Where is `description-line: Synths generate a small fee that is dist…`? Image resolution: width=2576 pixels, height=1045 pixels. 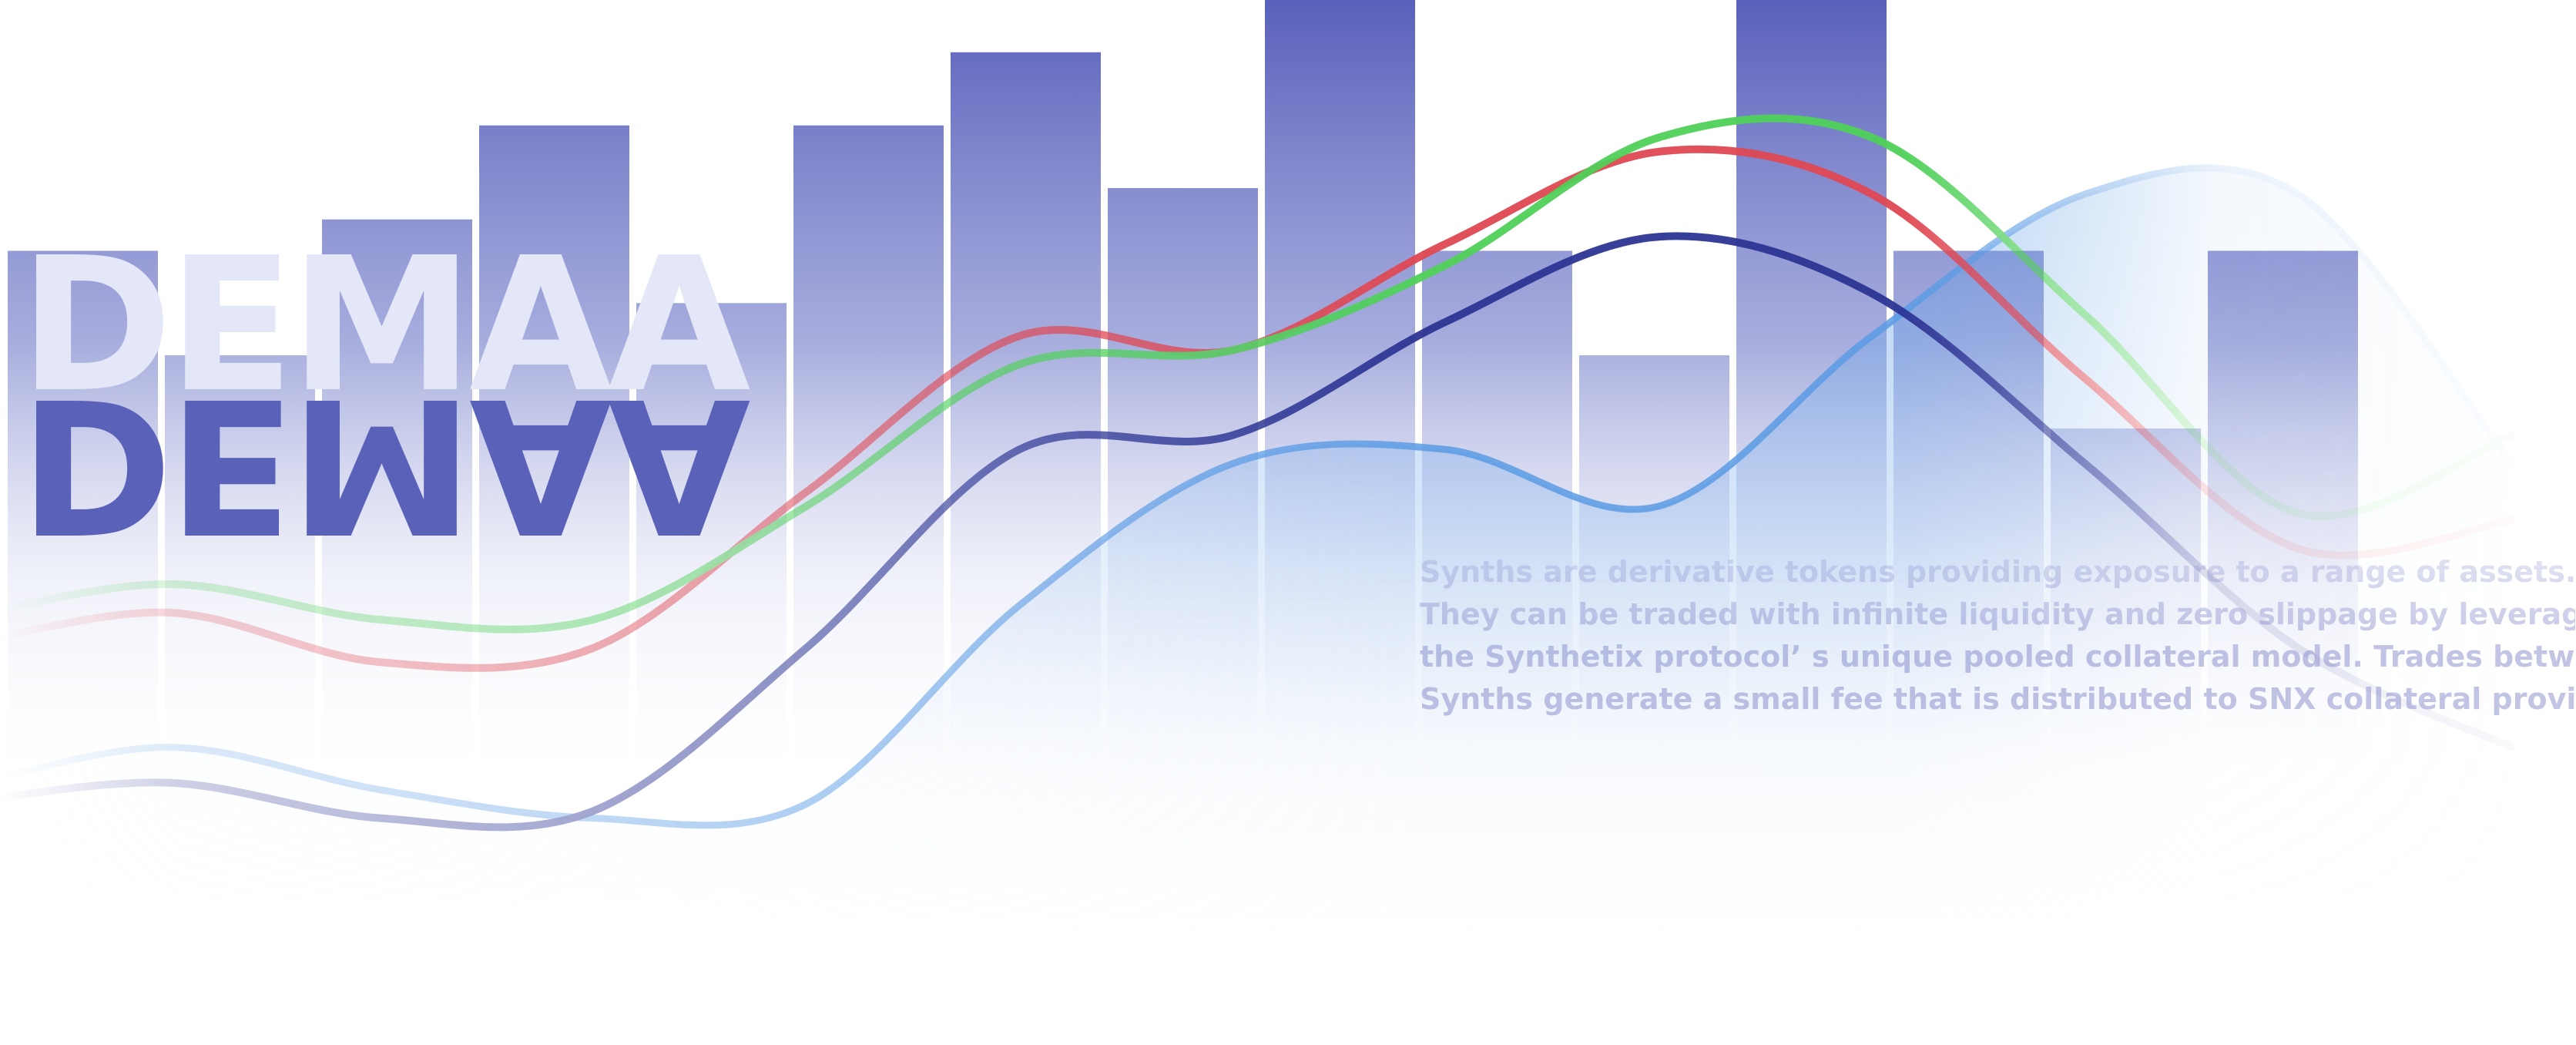
description-line: Synths generate a small fee that is dist… is located at coordinates (1998, 699).